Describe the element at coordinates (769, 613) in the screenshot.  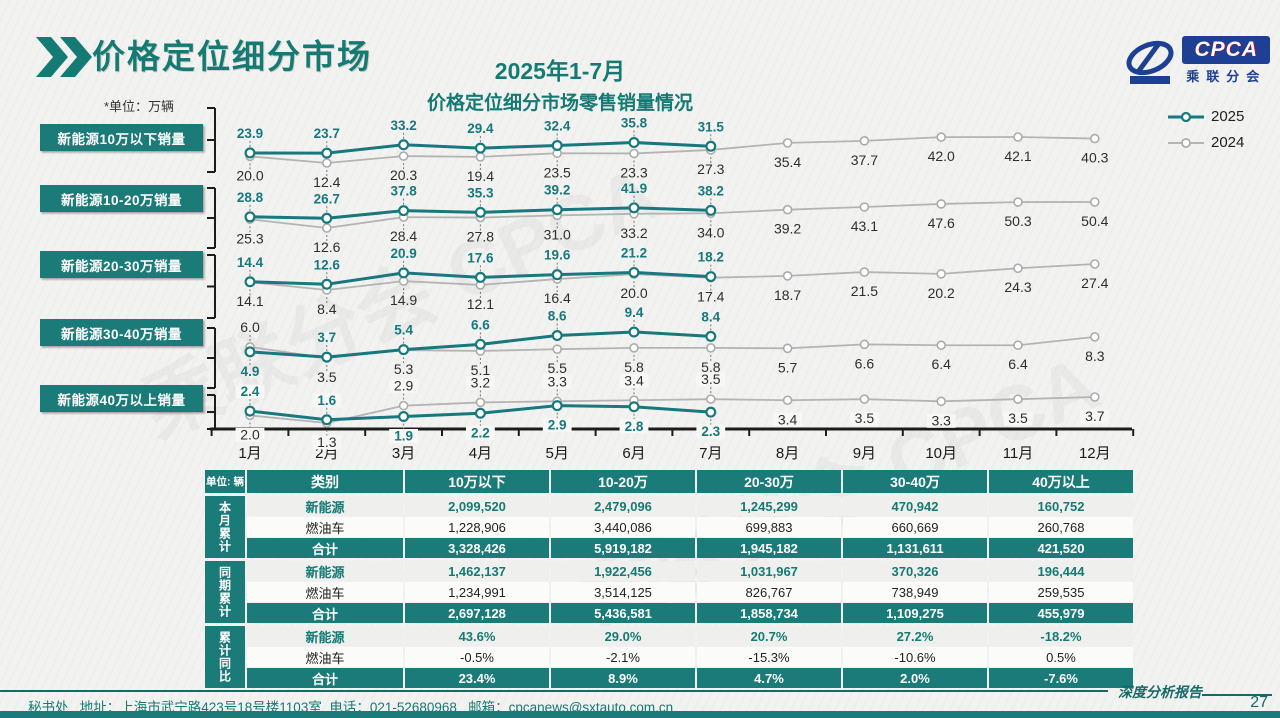
I see `table-cell: 1,858,734` at that location.